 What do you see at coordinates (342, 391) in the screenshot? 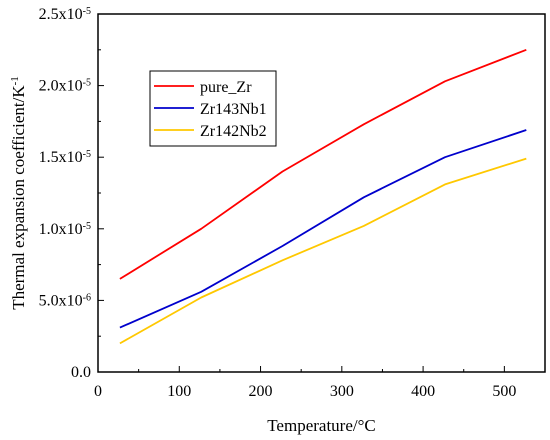
I see `x-tick-label: 300` at bounding box center [342, 391].